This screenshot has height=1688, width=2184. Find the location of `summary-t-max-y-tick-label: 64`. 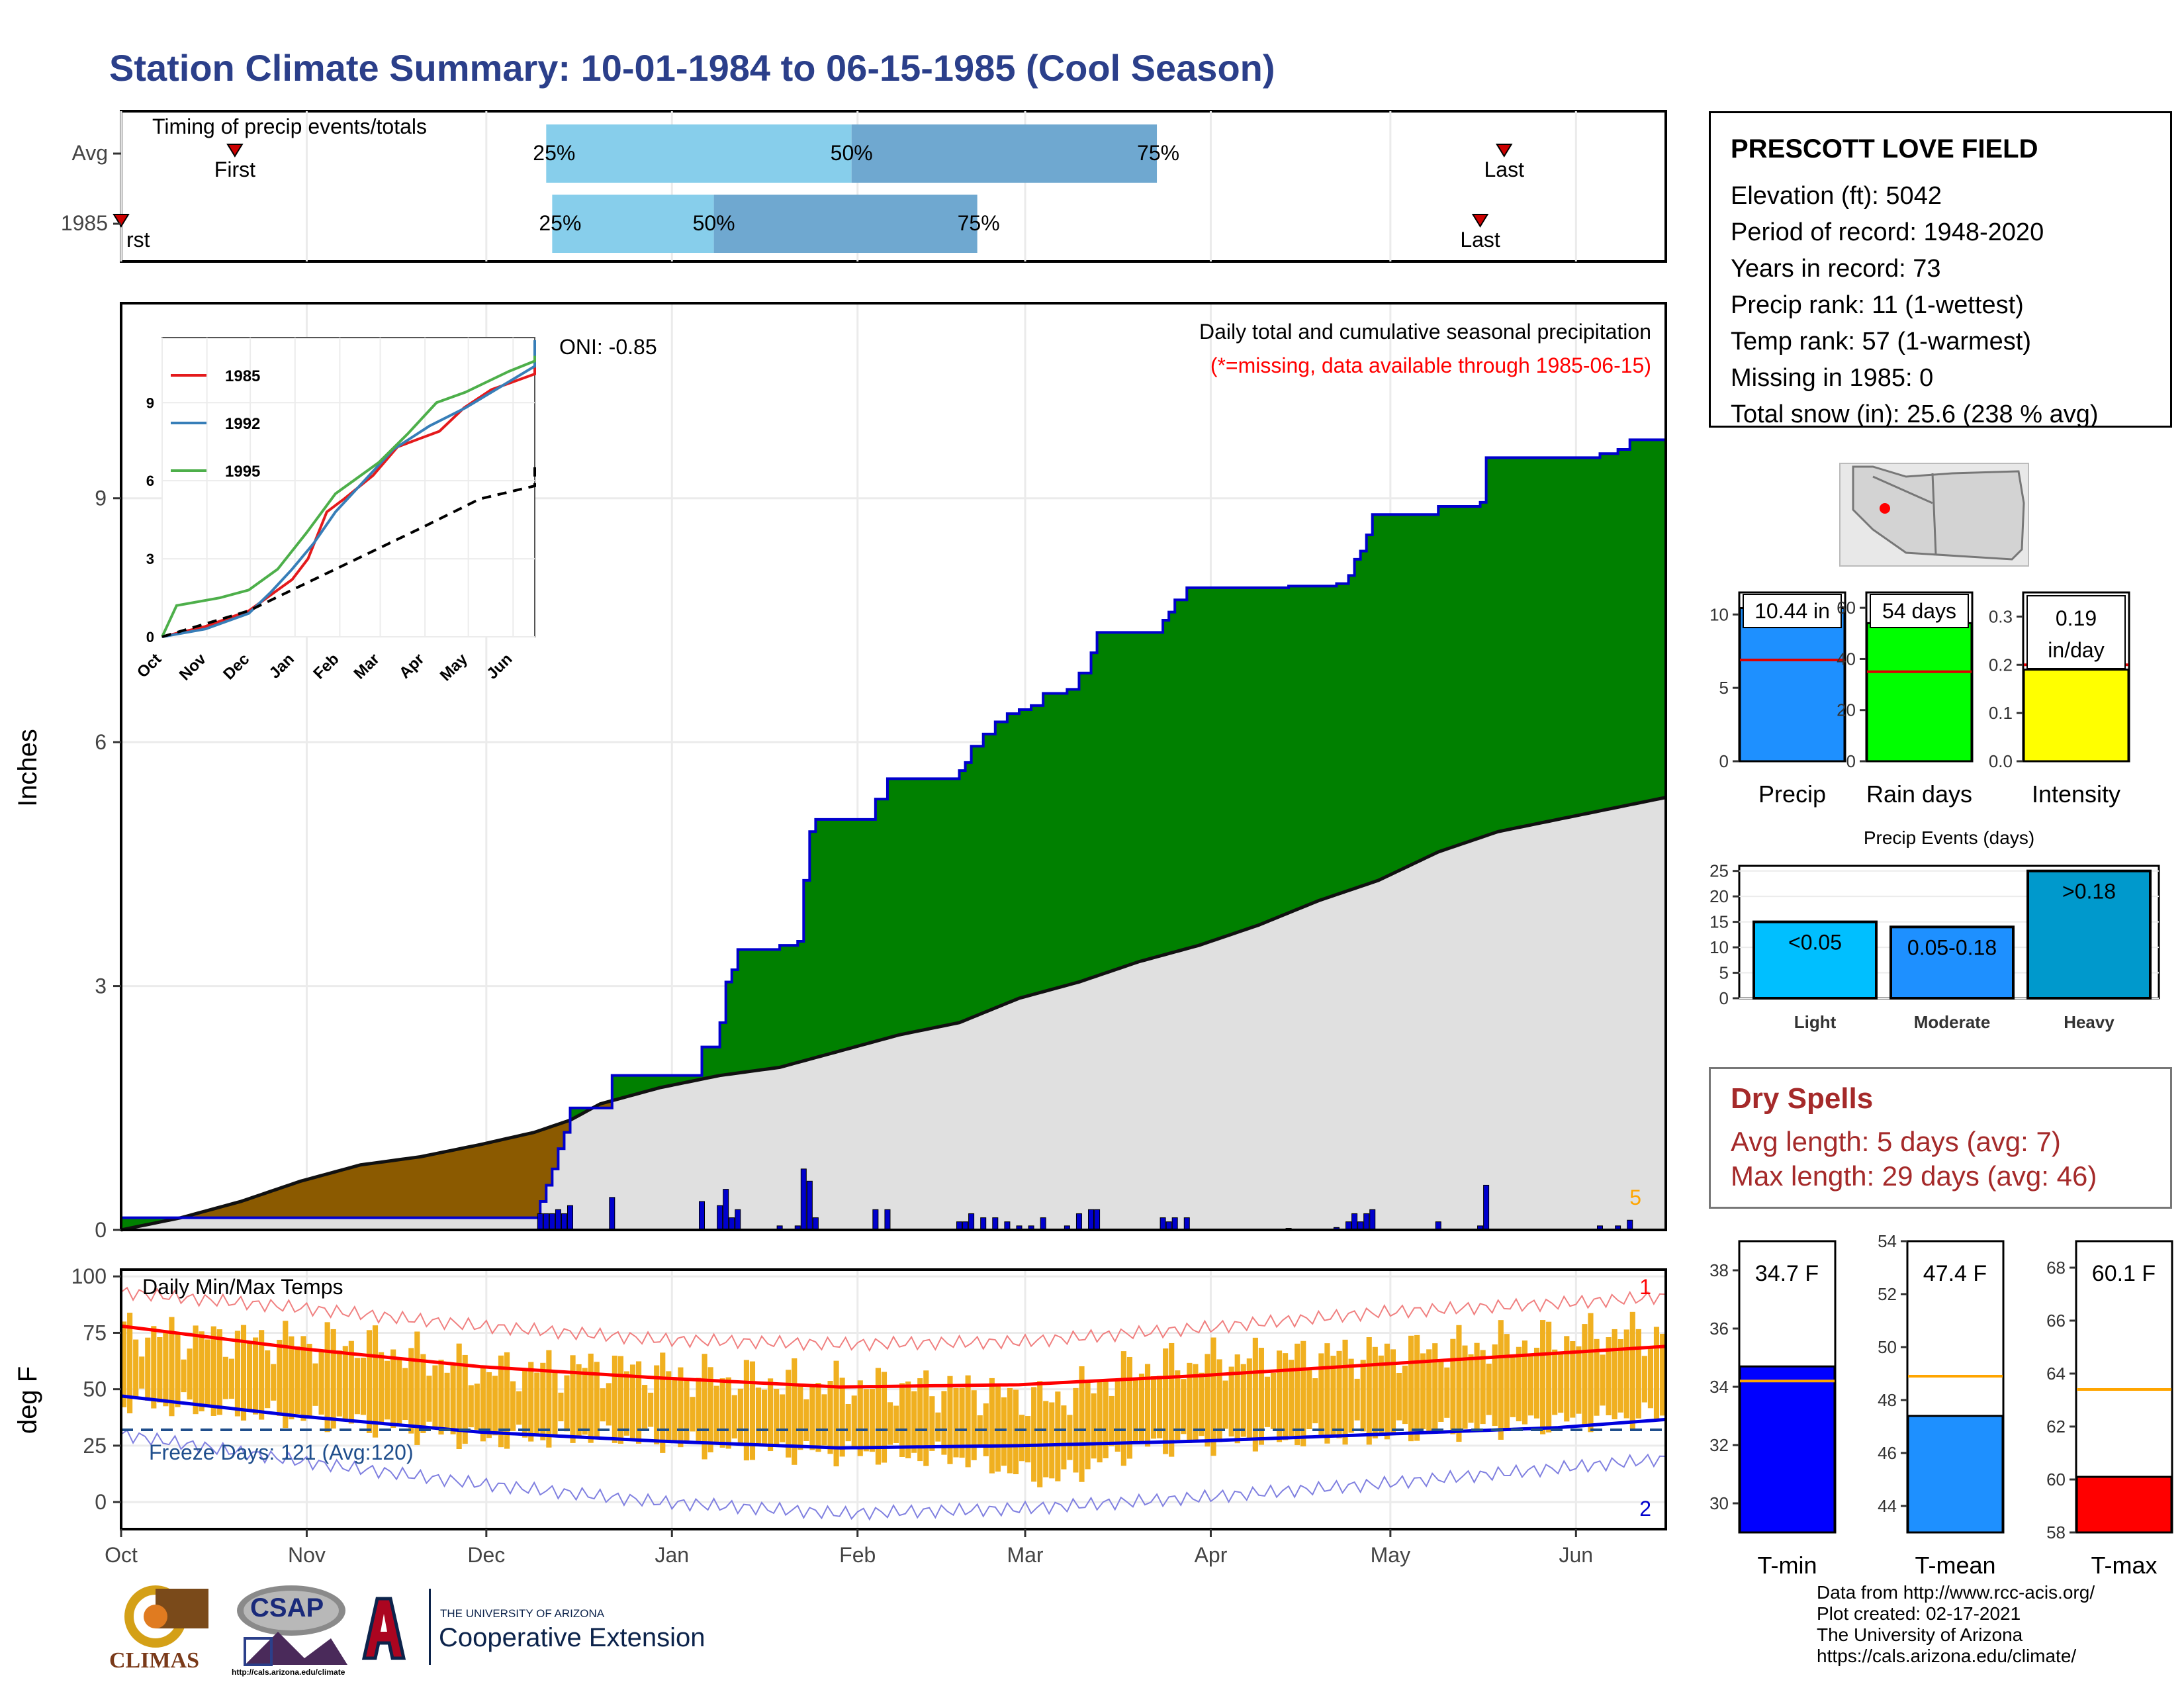

summary-t-max-y-tick-label: 64 is located at coordinates (2056, 1373).